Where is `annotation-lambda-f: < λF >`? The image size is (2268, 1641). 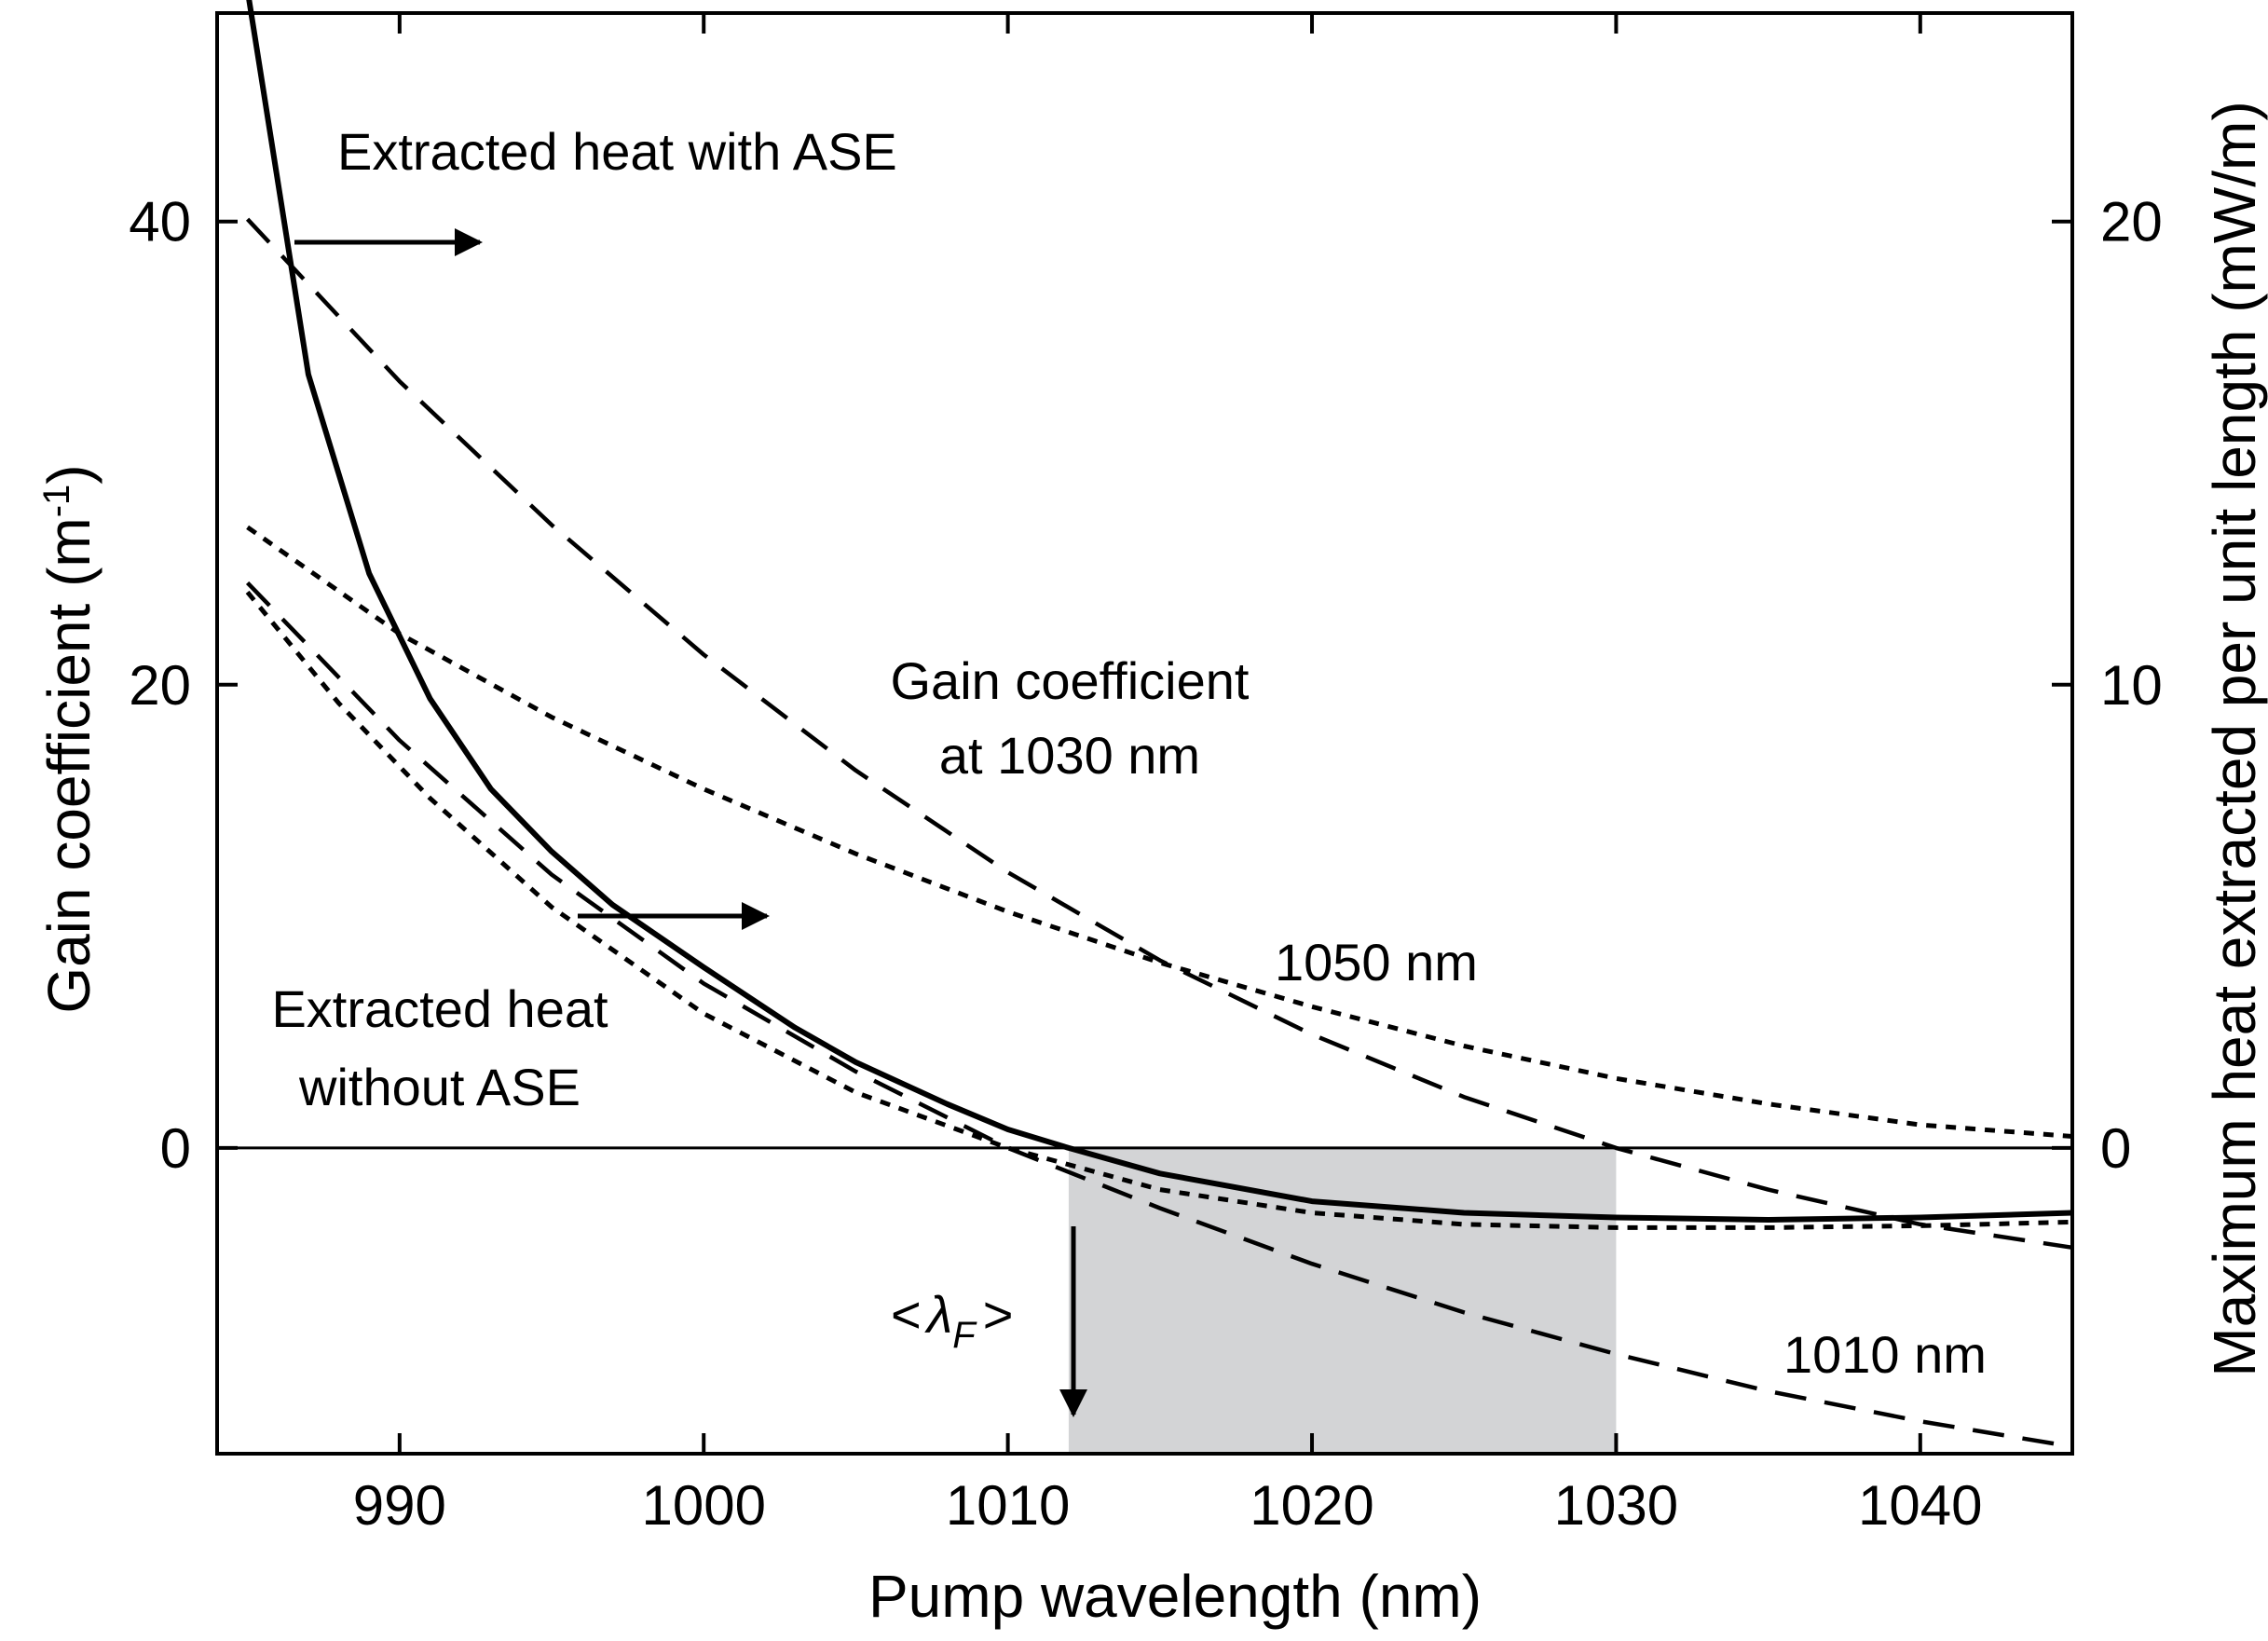 annotation-lambda-f: < λF > is located at coordinates (952, 1320).